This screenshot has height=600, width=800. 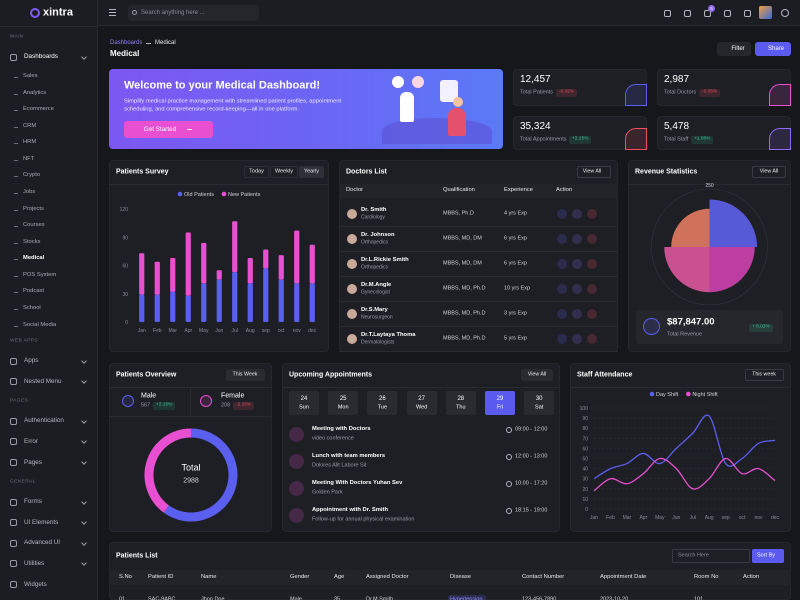 I want to click on column-header: Action, so click(x=564, y=190).